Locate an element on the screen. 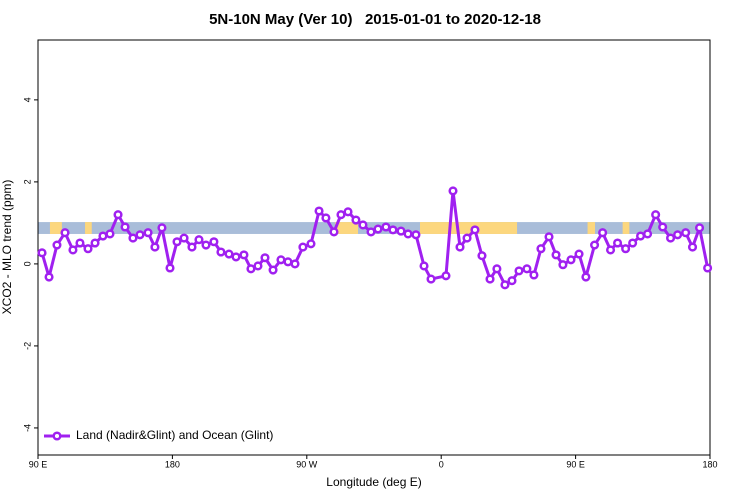 This screenshot has width=750, height=500. y-axis-label: XCO2 - MLO trend (ppm) is located at coordinates (7, 247).